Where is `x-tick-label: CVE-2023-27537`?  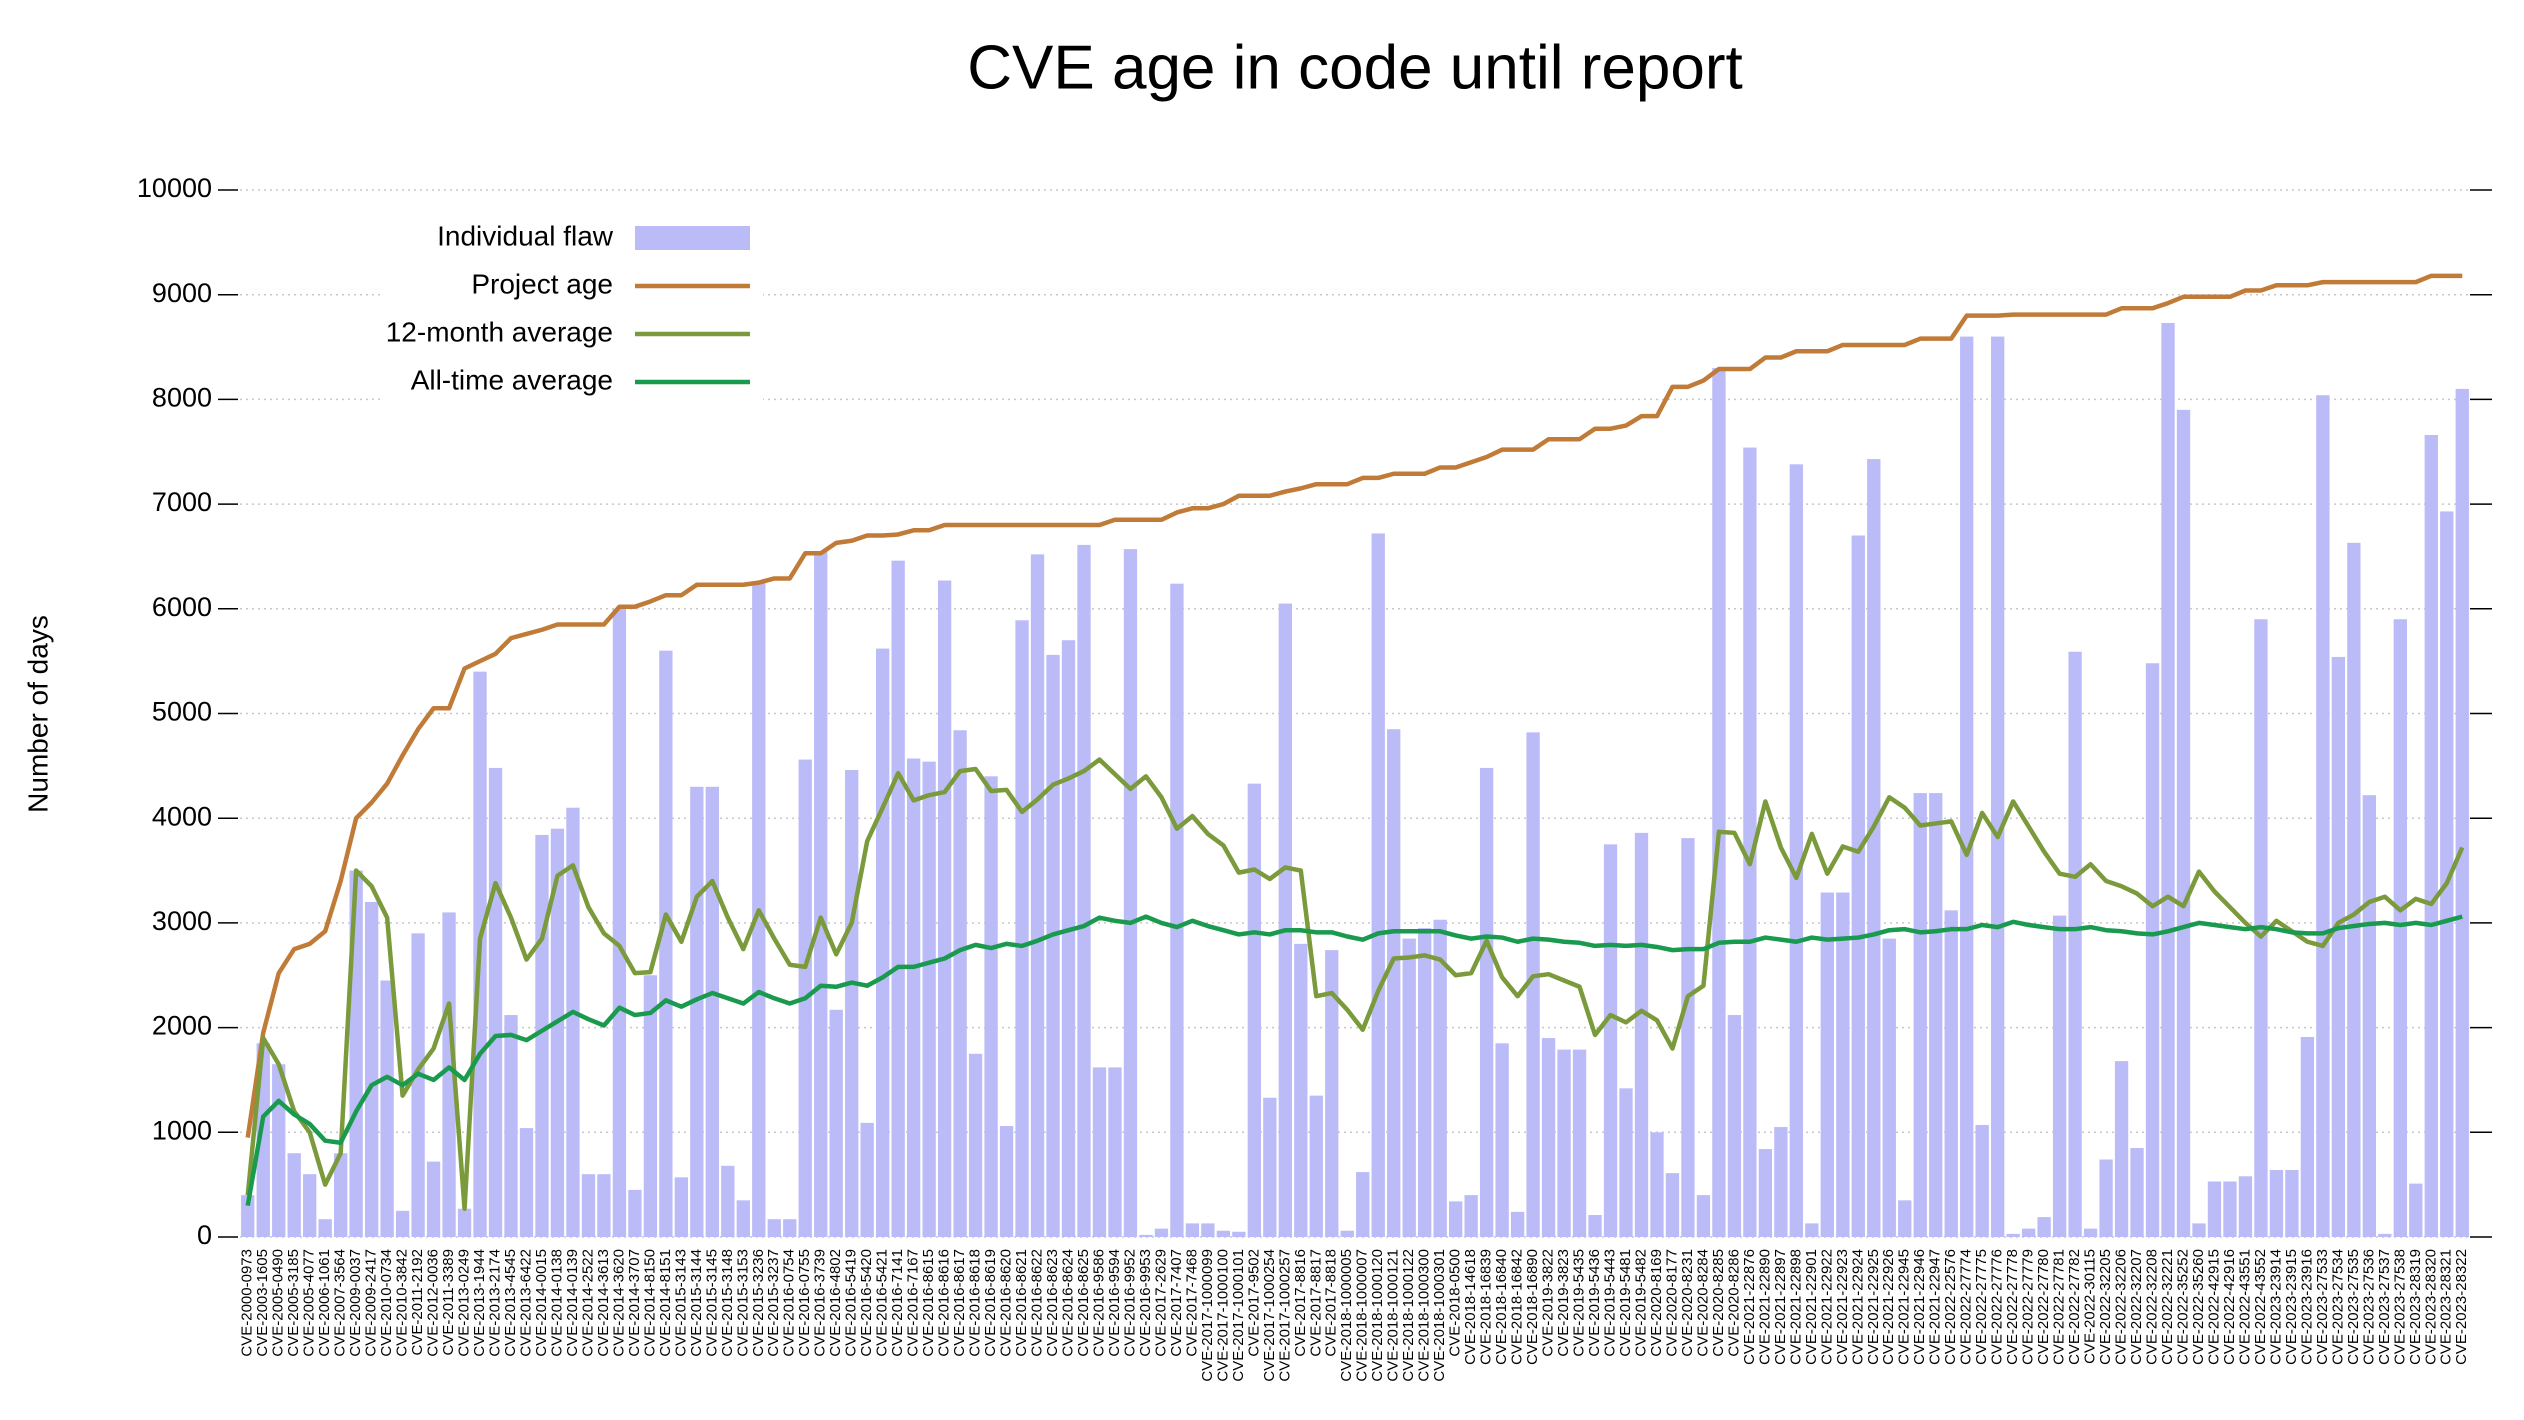
x-tick-label: CVE-2023-27537 is located at coordinates (2384, 1307).